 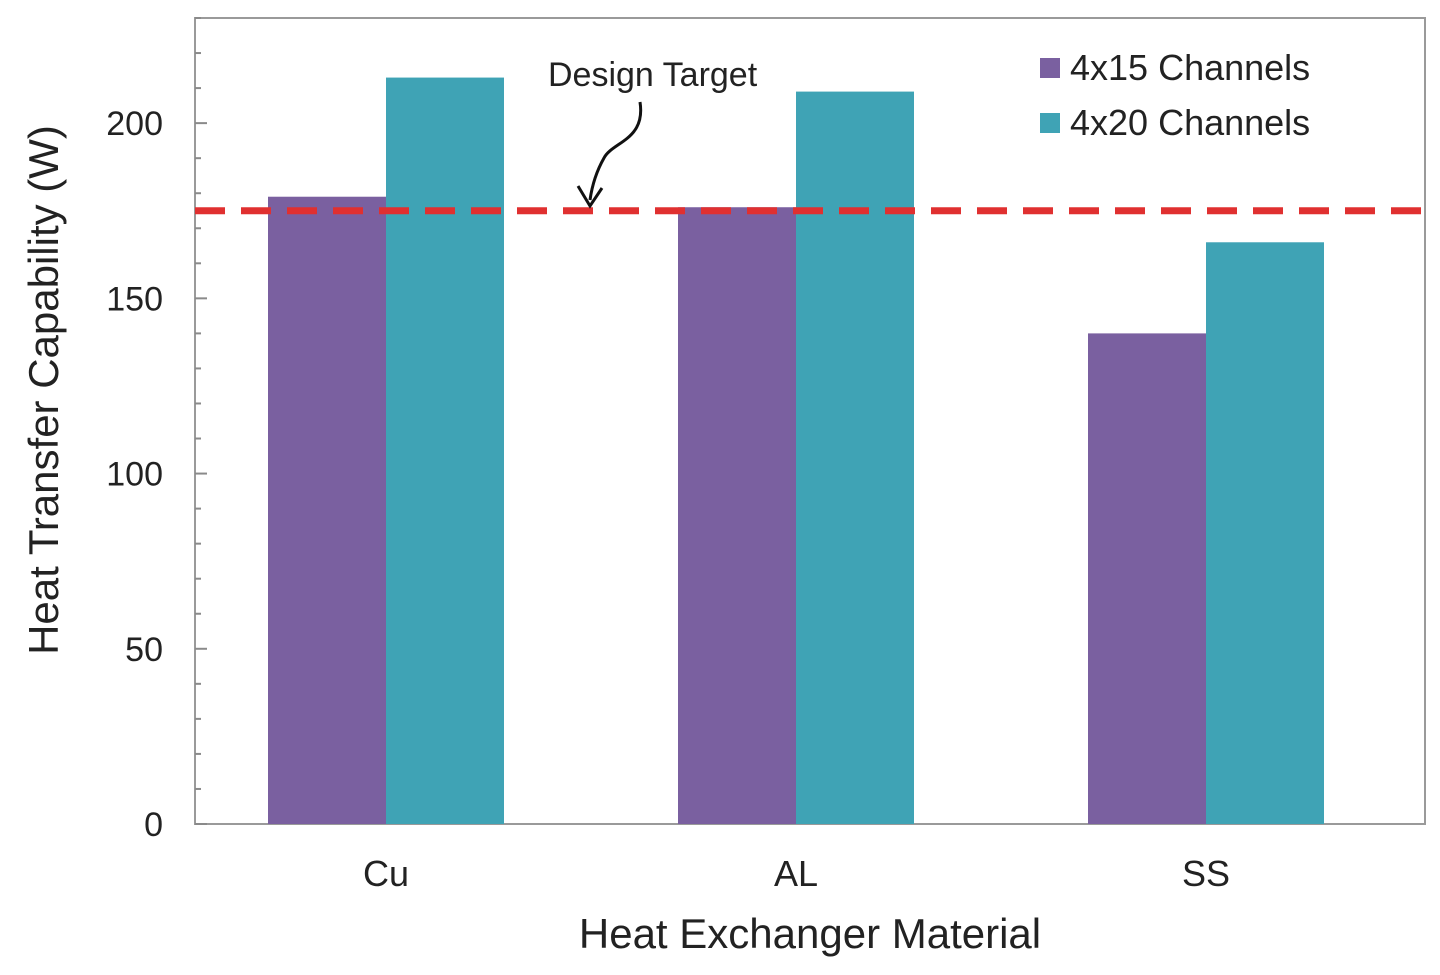 I want to click on bar-ss-4x20-channels, so click(x=1265, y=533).